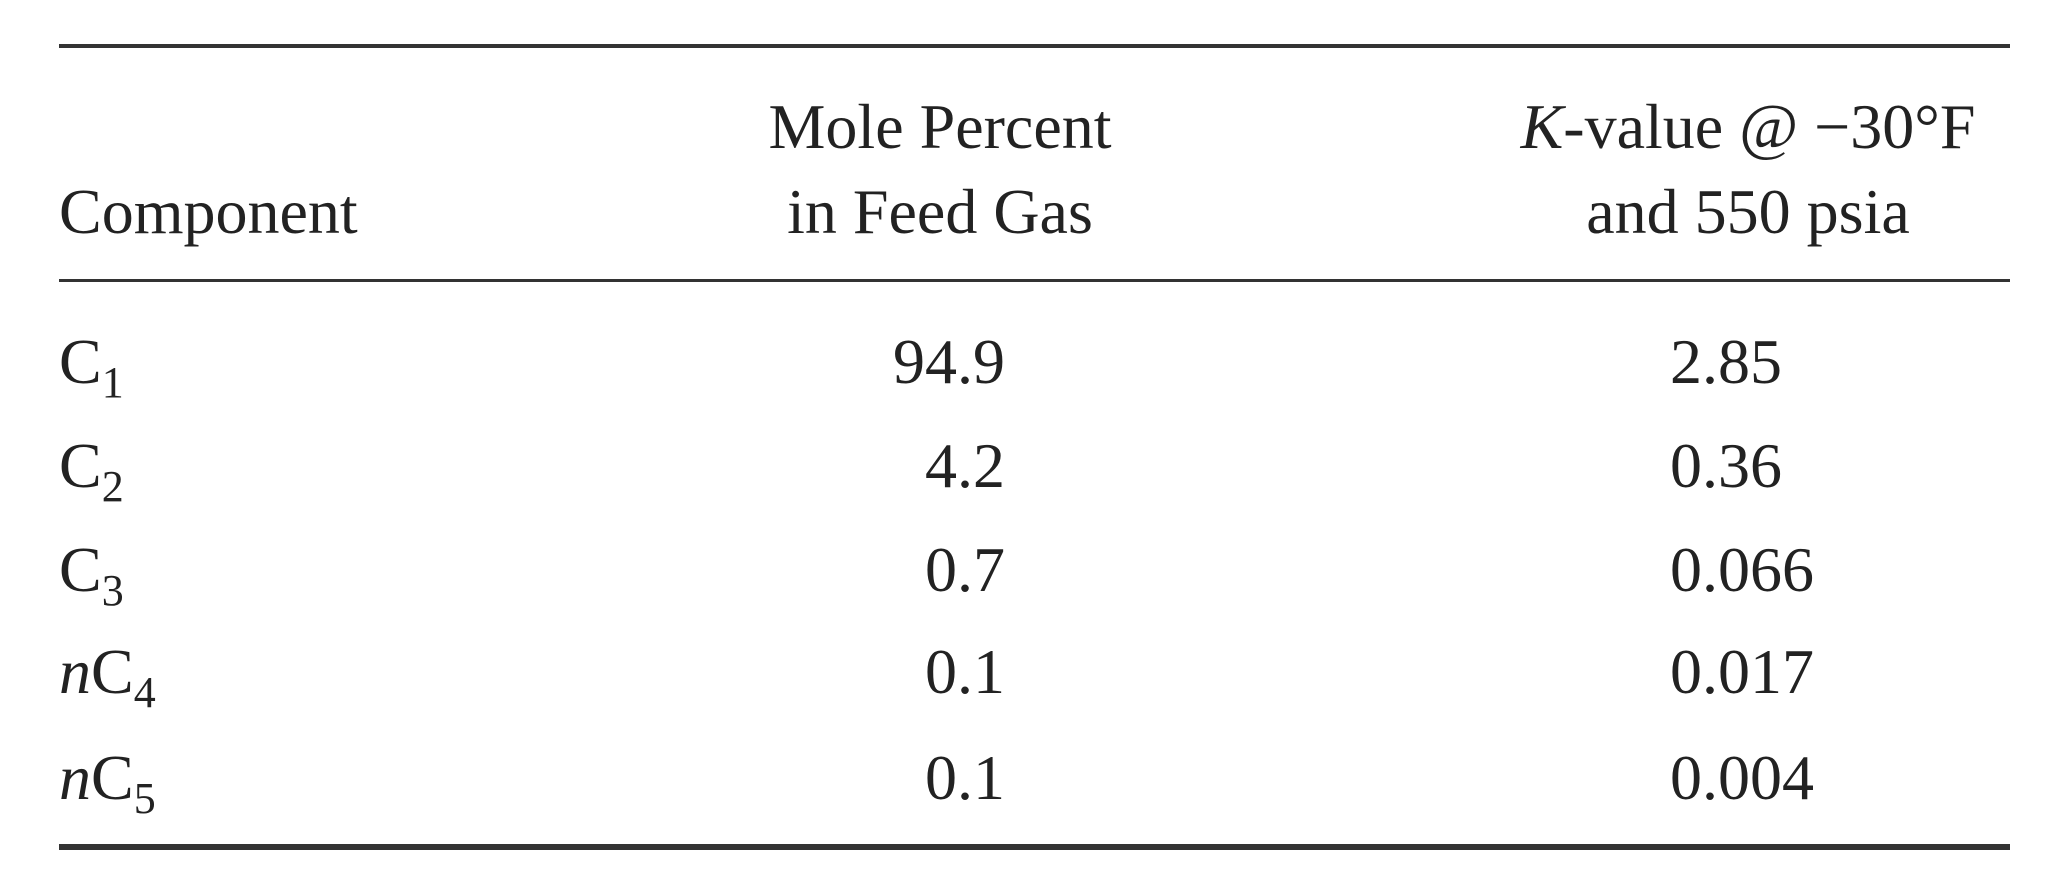 The width and height of the screenshot is (2046, 894). I want to click on mole-percent-cell: 94.9, so click(949, 362).